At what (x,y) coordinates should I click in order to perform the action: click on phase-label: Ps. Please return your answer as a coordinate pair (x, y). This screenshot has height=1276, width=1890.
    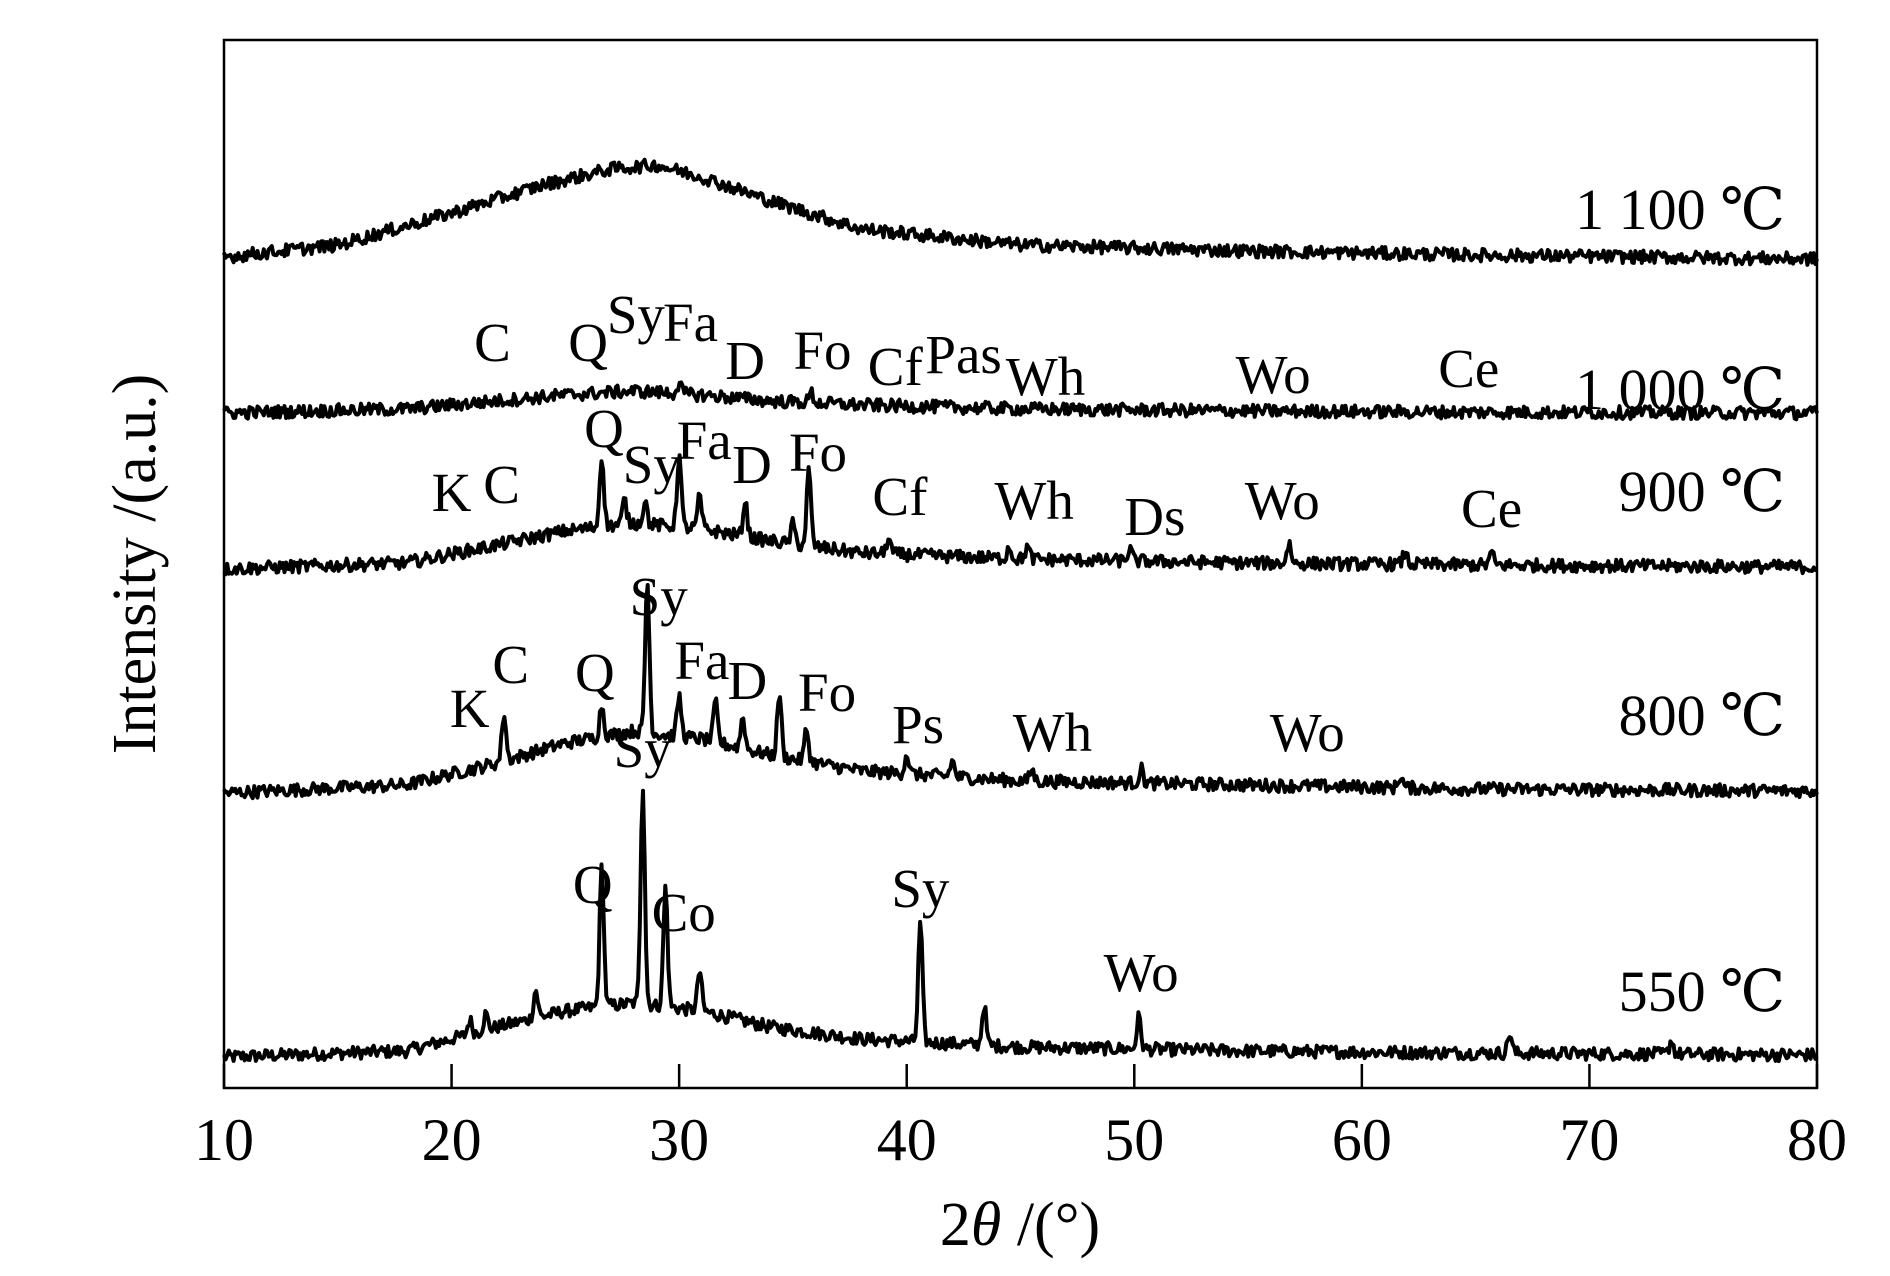
    Looking at the image, I should click on (918, 724).